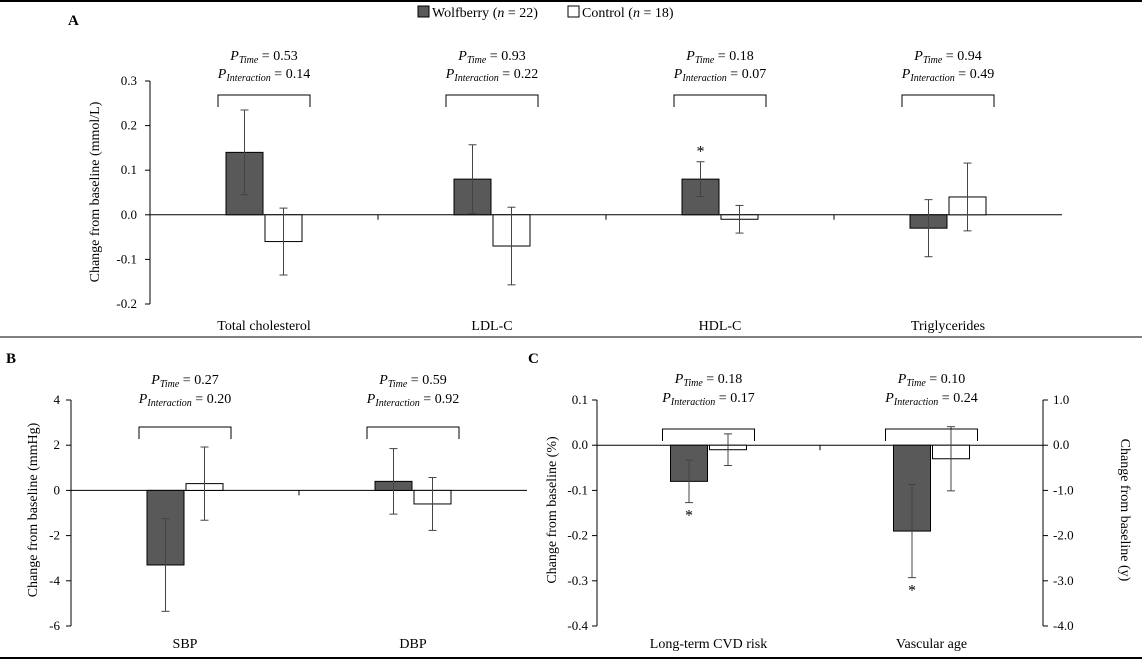 The width and height of the screenshot is (1142, 660). Describe the element at coordinates (57, 399) in the screenshot. I see `y-tick-label: 4` at that location.